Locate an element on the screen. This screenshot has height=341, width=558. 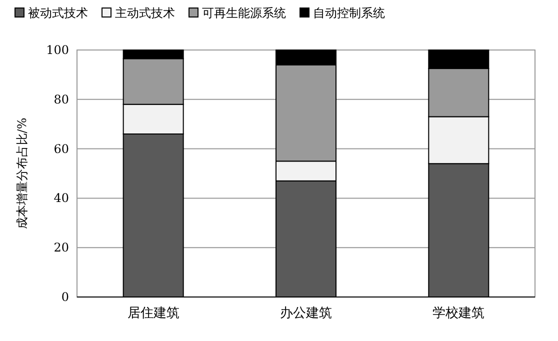
y-tick-label: 100 is located at coordinates (57, 50).